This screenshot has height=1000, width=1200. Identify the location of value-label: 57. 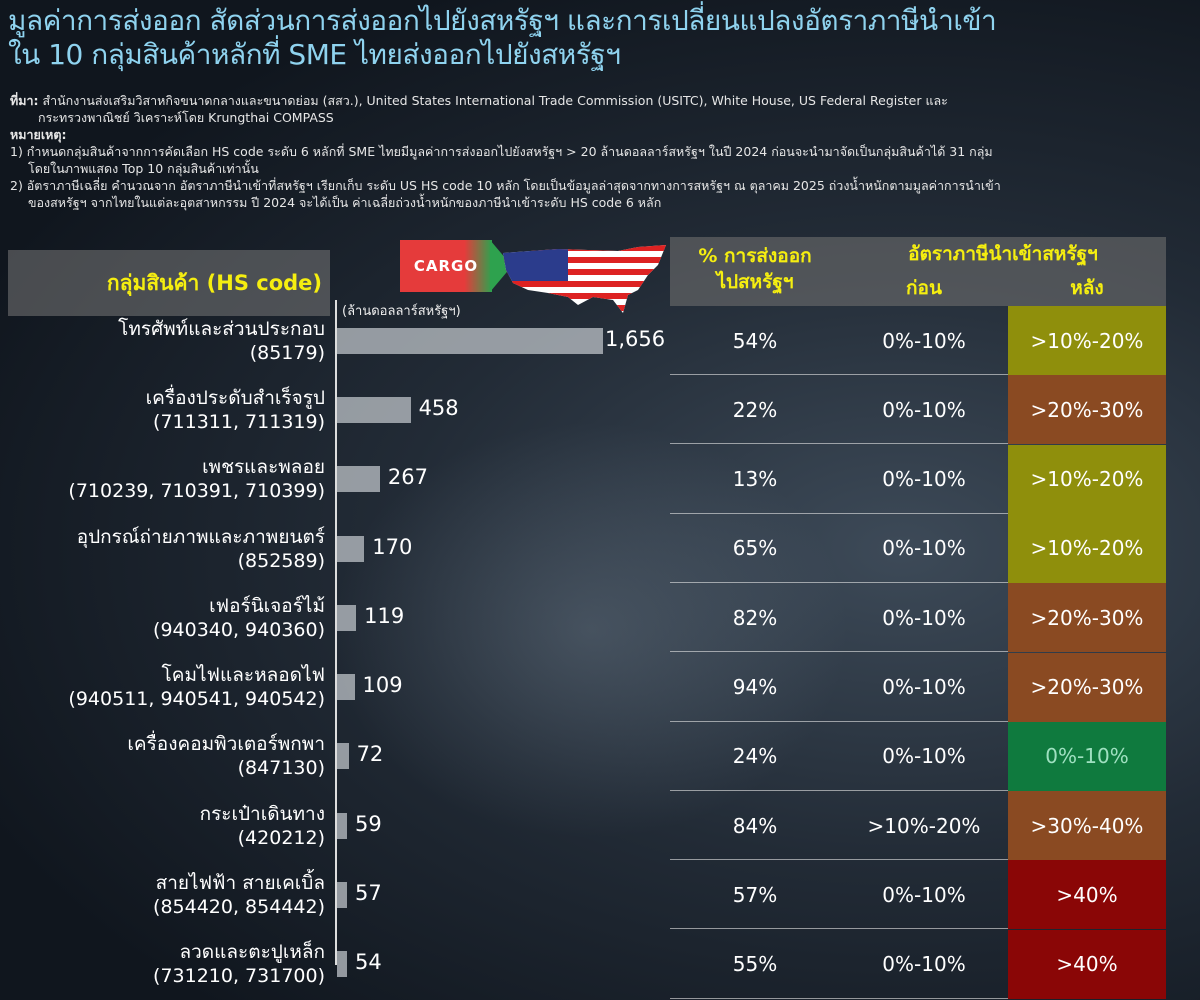
(368, 893).